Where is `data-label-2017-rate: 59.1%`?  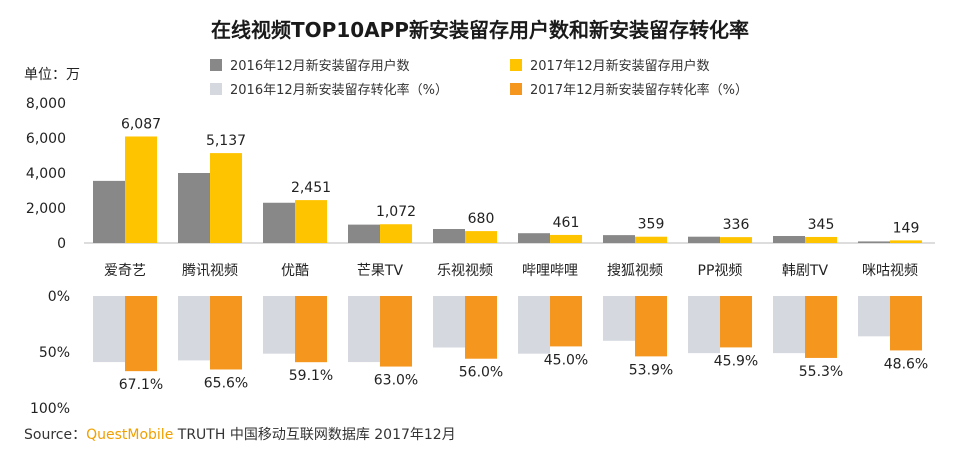
data-label-2017-rate: 59.1% is located at coordinates (311, 376).